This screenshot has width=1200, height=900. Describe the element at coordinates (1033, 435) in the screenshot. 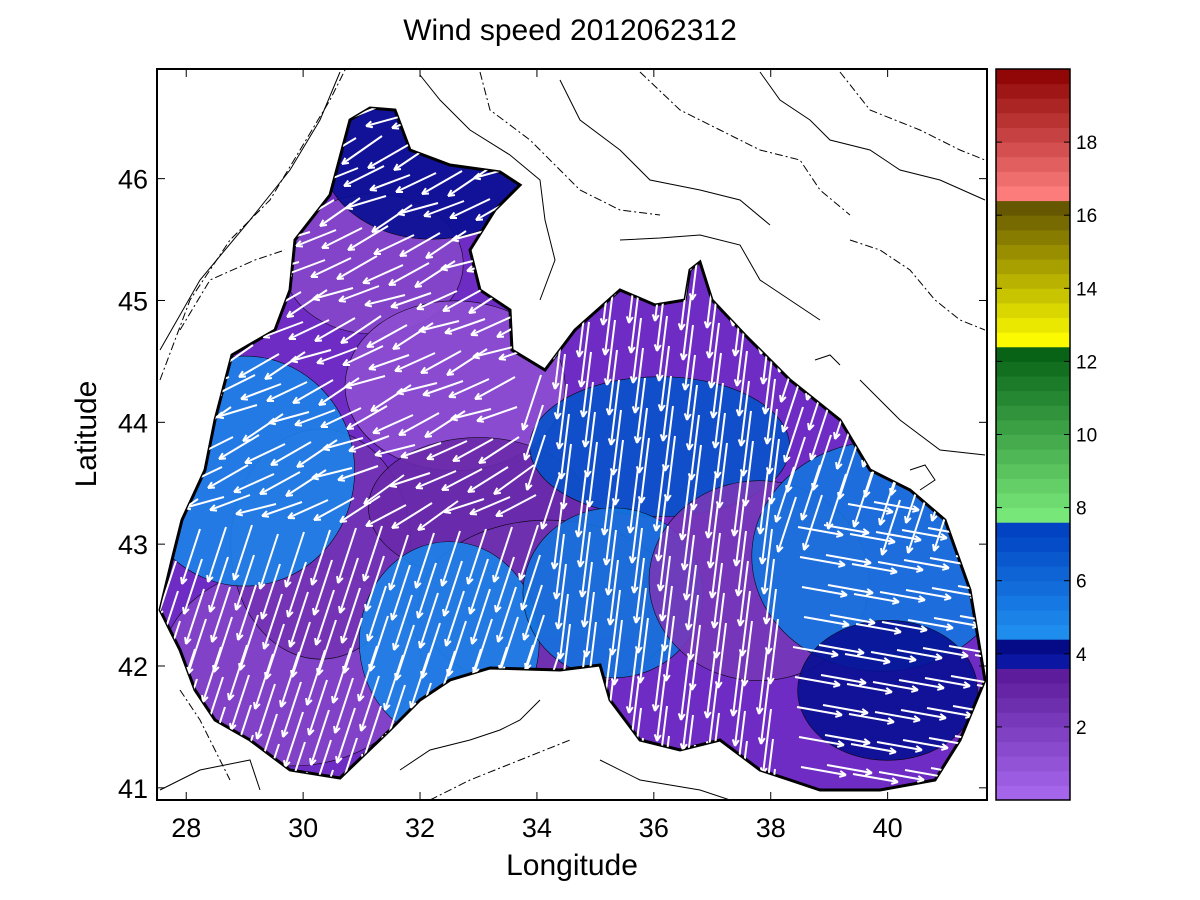

I see `colorbar` at that location.